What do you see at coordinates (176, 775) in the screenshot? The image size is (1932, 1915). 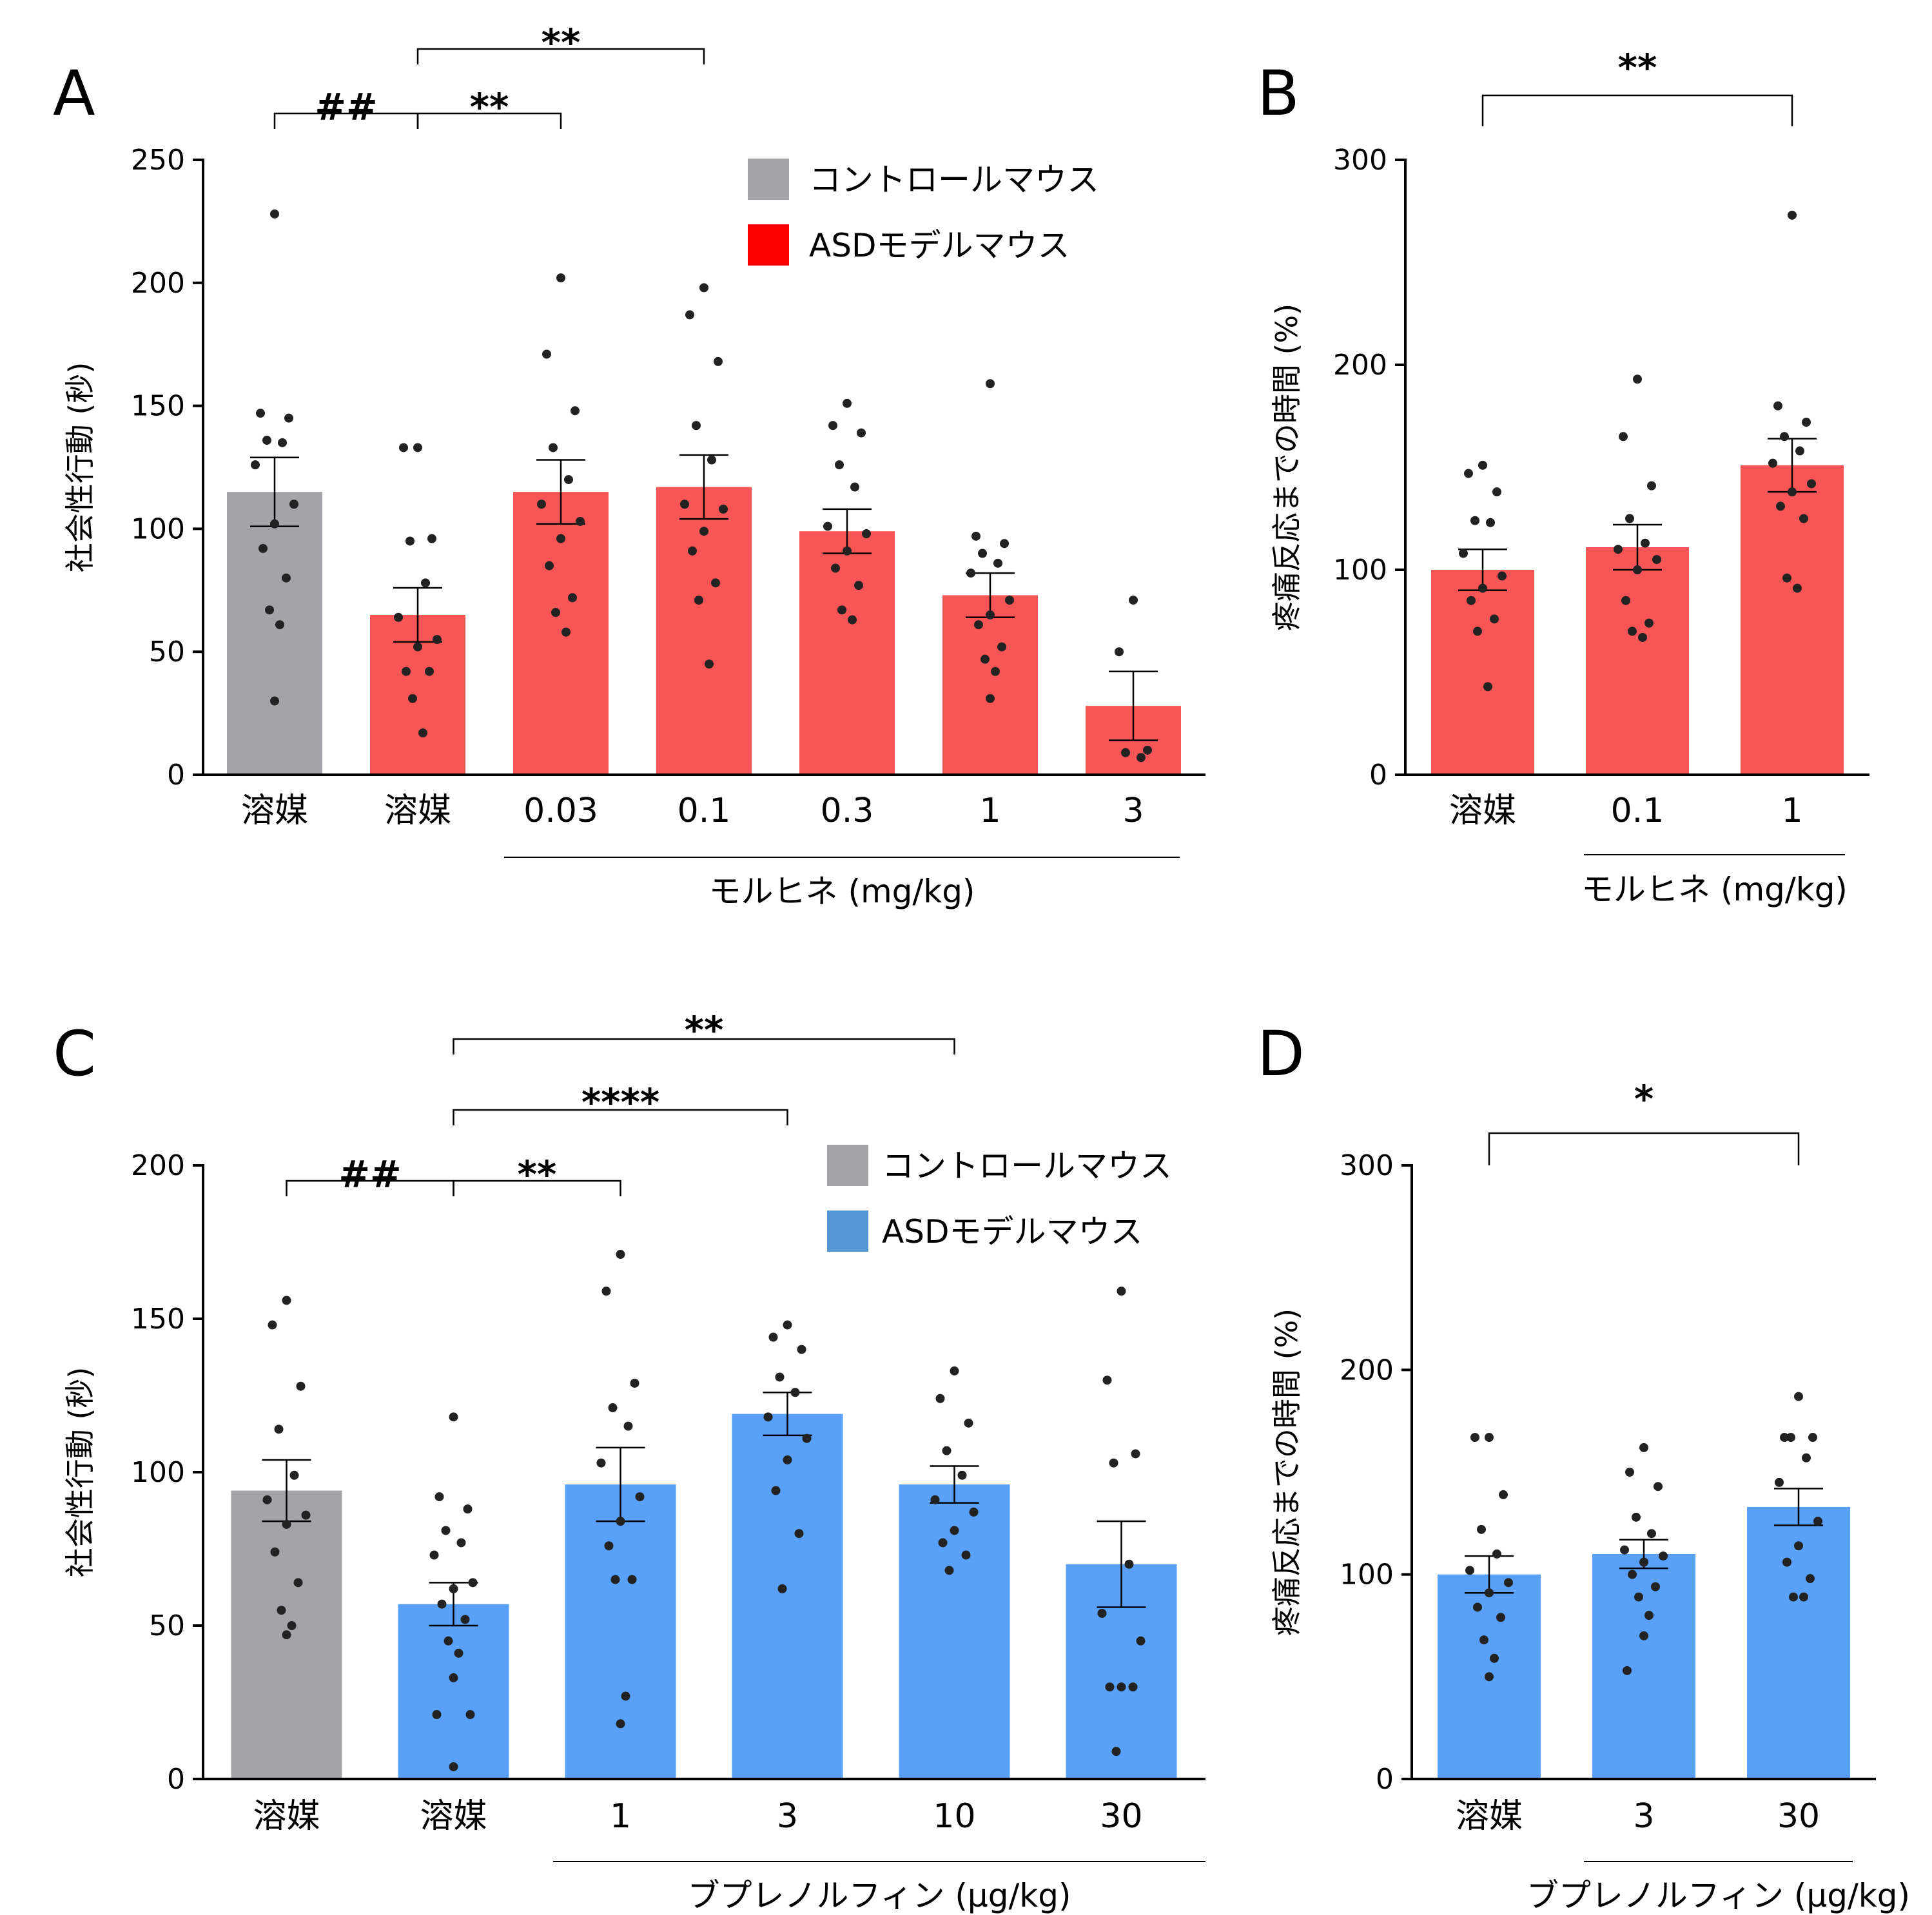 I see `y-tick-label: 0` at bounding box center [176, 775].